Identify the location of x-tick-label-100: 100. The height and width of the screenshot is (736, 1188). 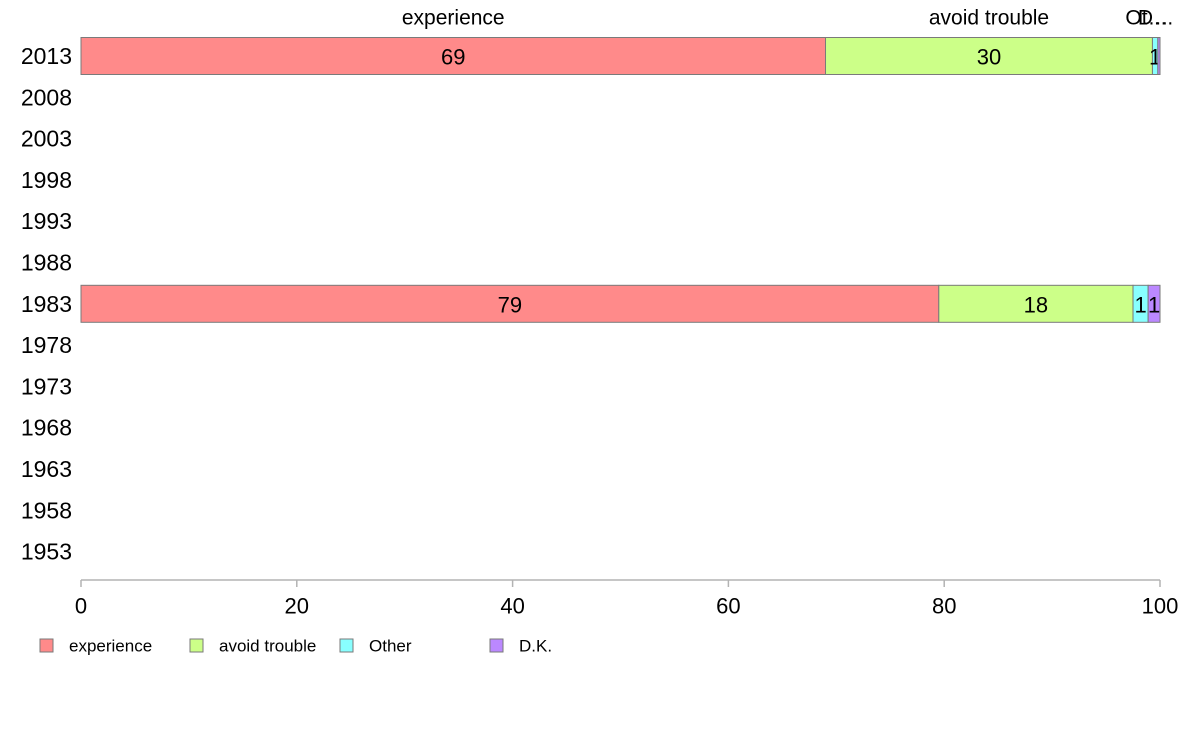
(1160, 606).